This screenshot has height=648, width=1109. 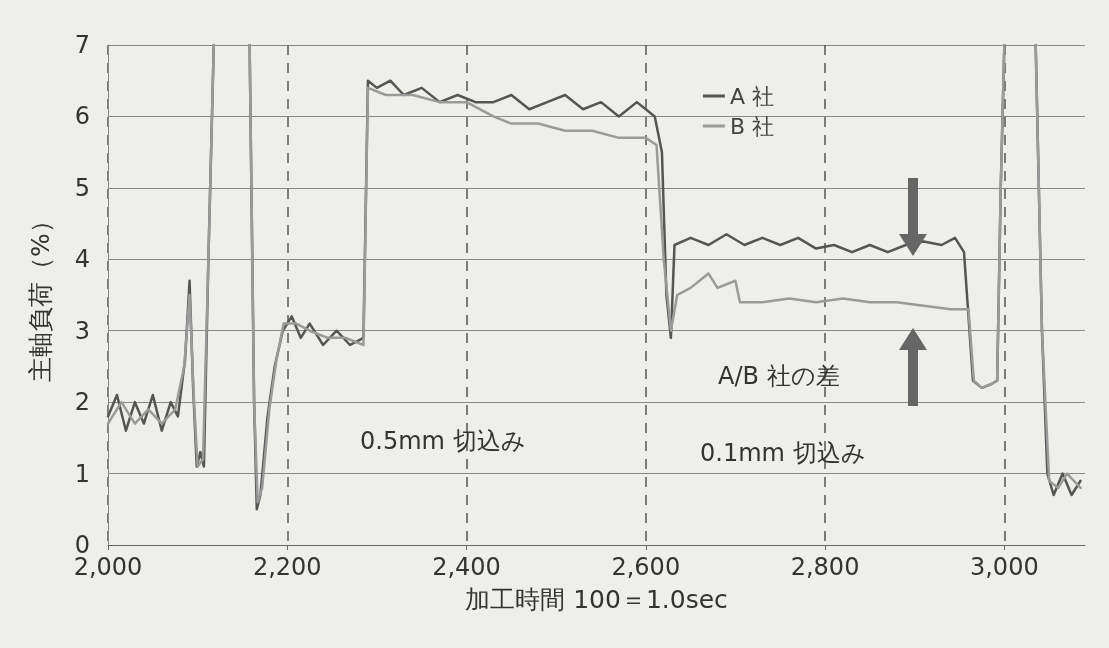 I want to click on y-tick-label: 6, so click(x=82, y=116).